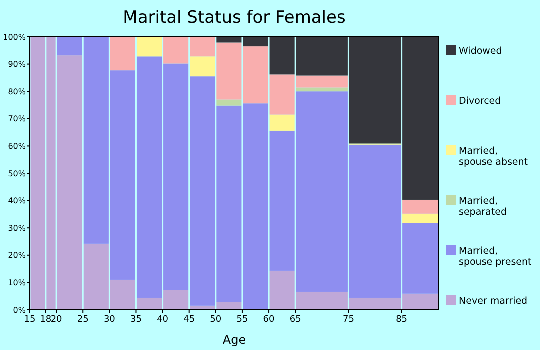 The width and height of the screenshot is (540, 350). I want to click on legend-label: Never married, so click(493, 301).